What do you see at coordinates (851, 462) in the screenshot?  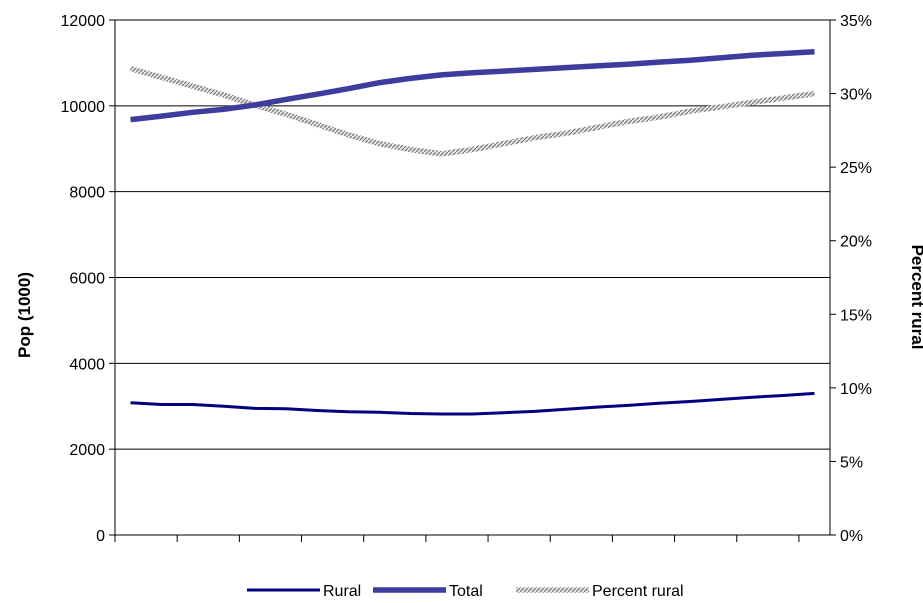 I see `right-tick-label: 5%` at bounding box center [851, 462].